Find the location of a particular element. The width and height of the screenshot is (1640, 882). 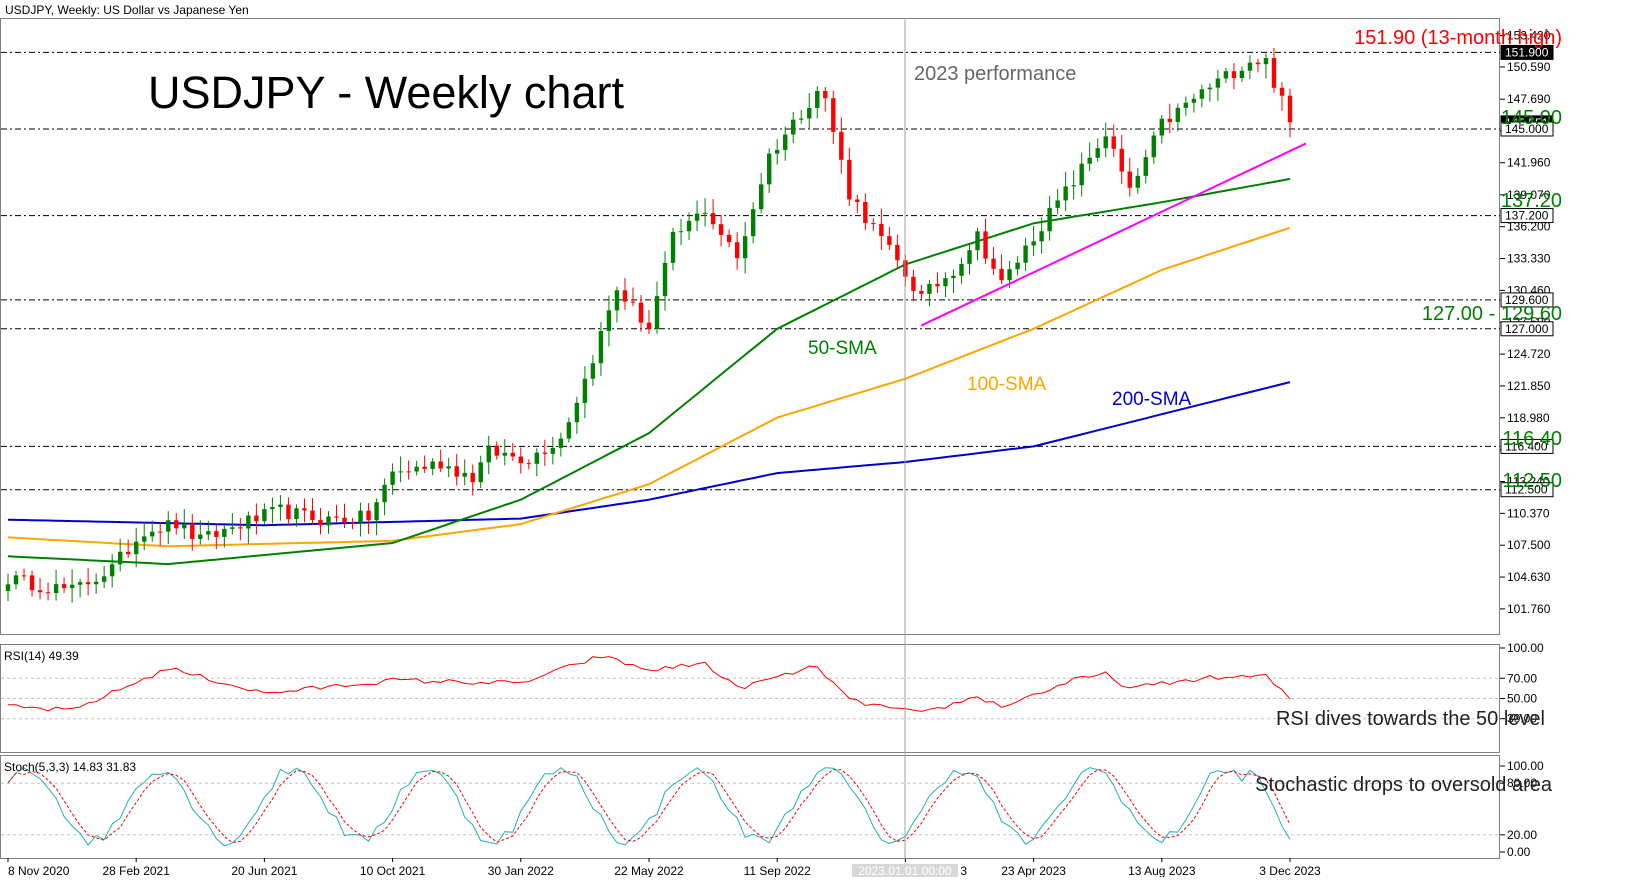

rsi-tick-label: 30.00 is located at coordinates (1522, 719).